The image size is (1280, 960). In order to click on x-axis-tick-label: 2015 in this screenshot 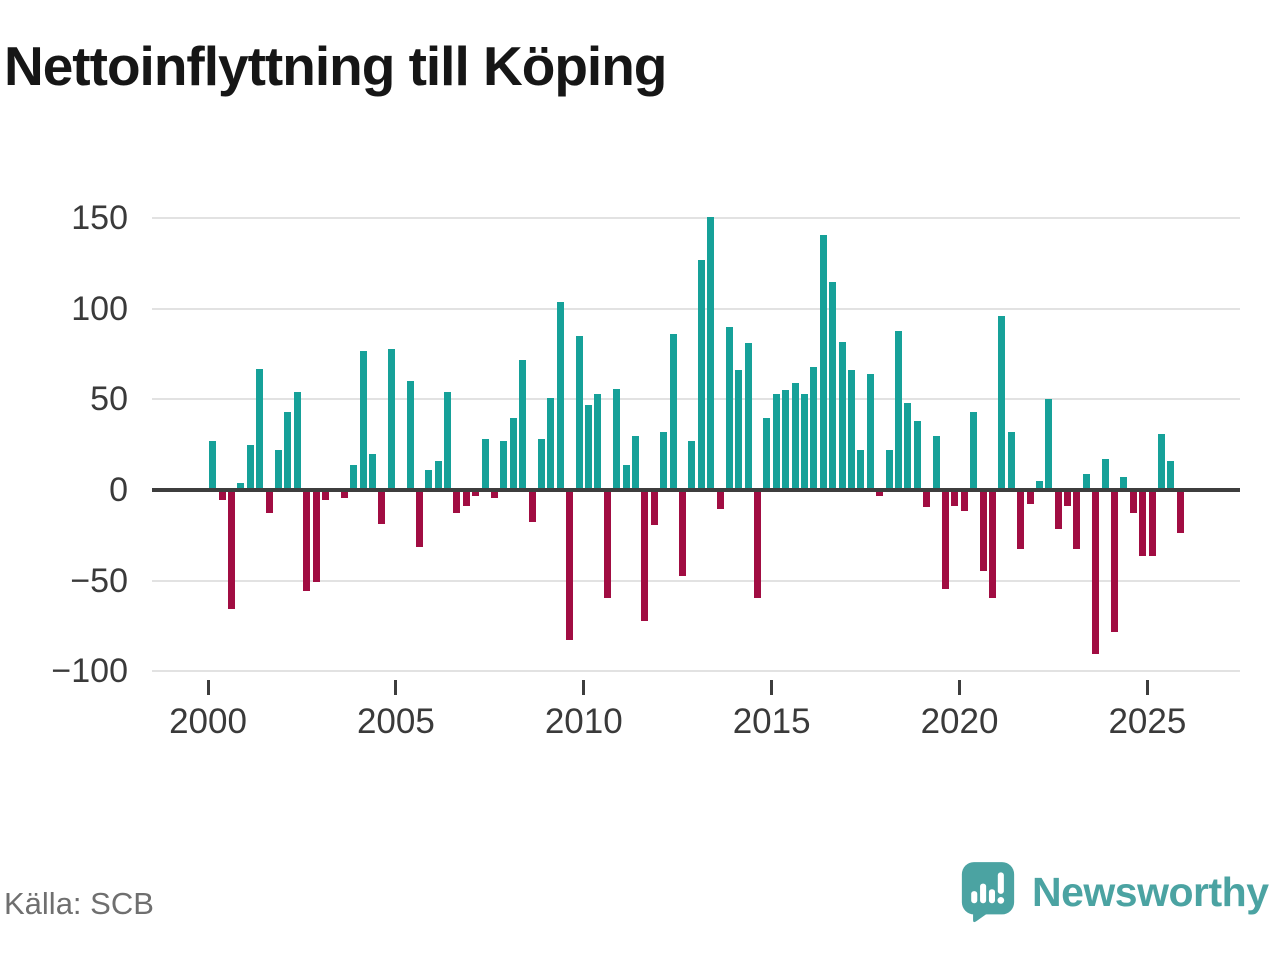, I will do `click(771, 721)`.